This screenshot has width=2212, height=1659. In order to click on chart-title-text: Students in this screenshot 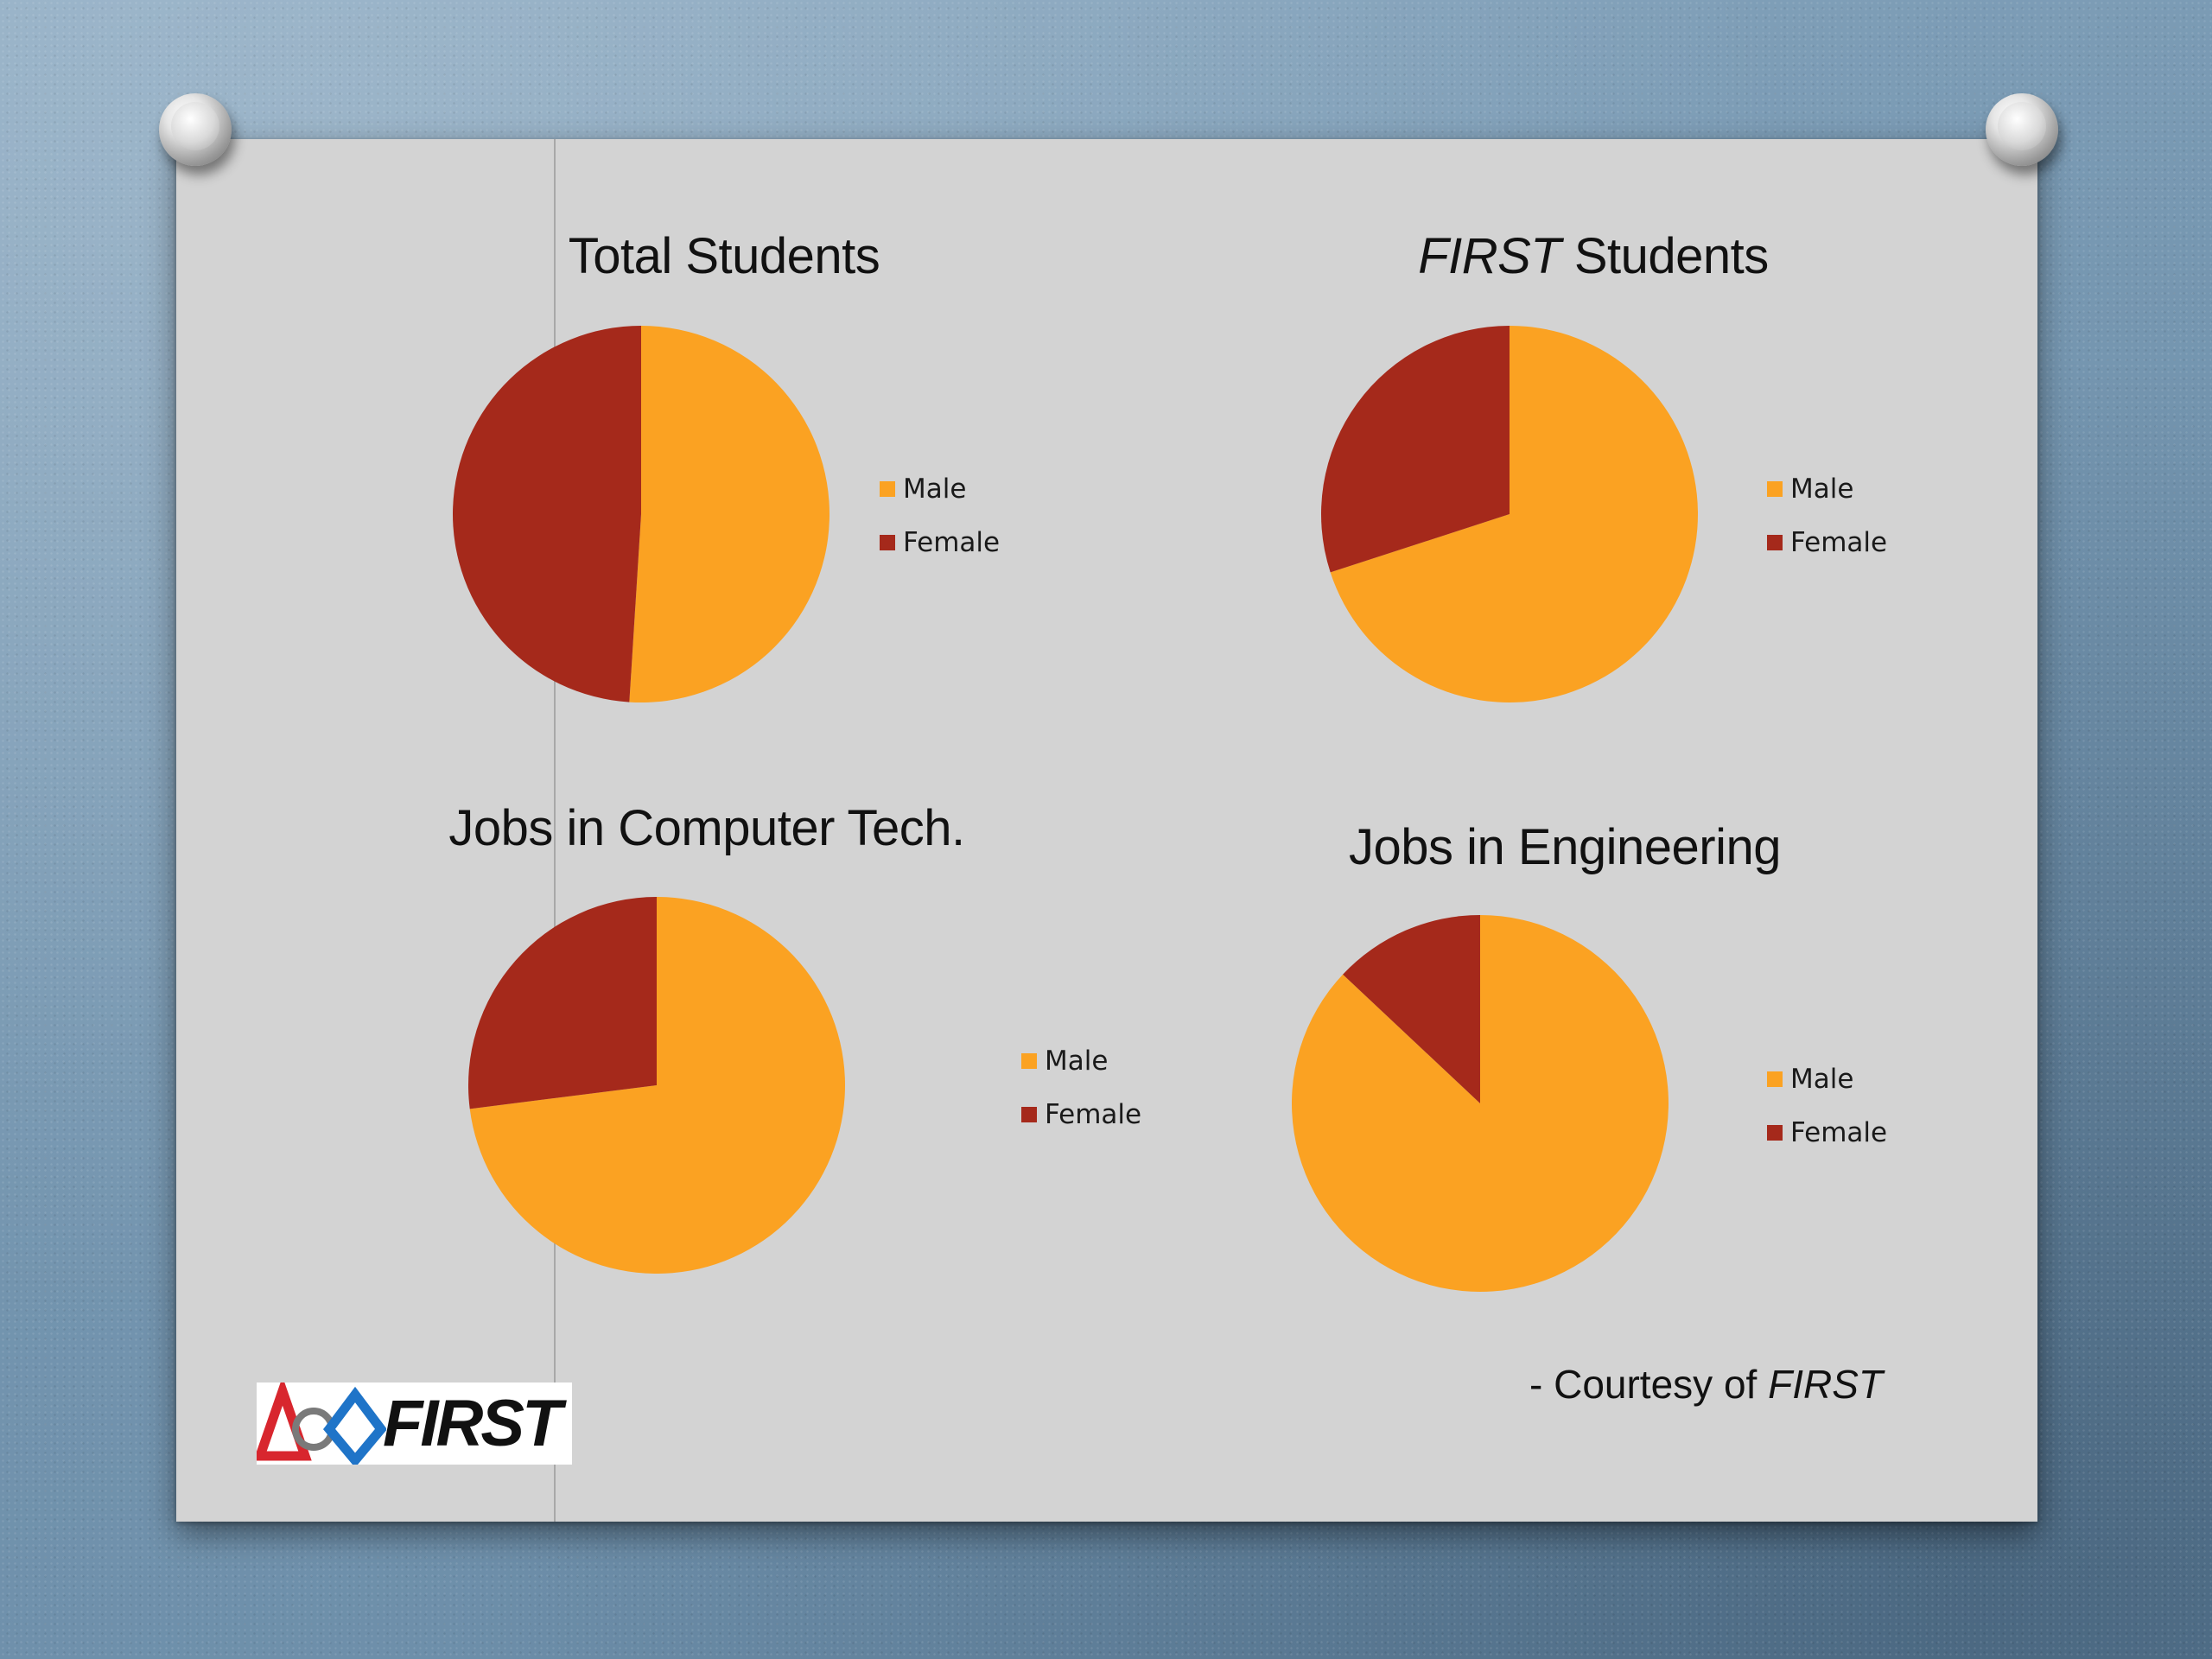, I will do `click(1664, 256)`.